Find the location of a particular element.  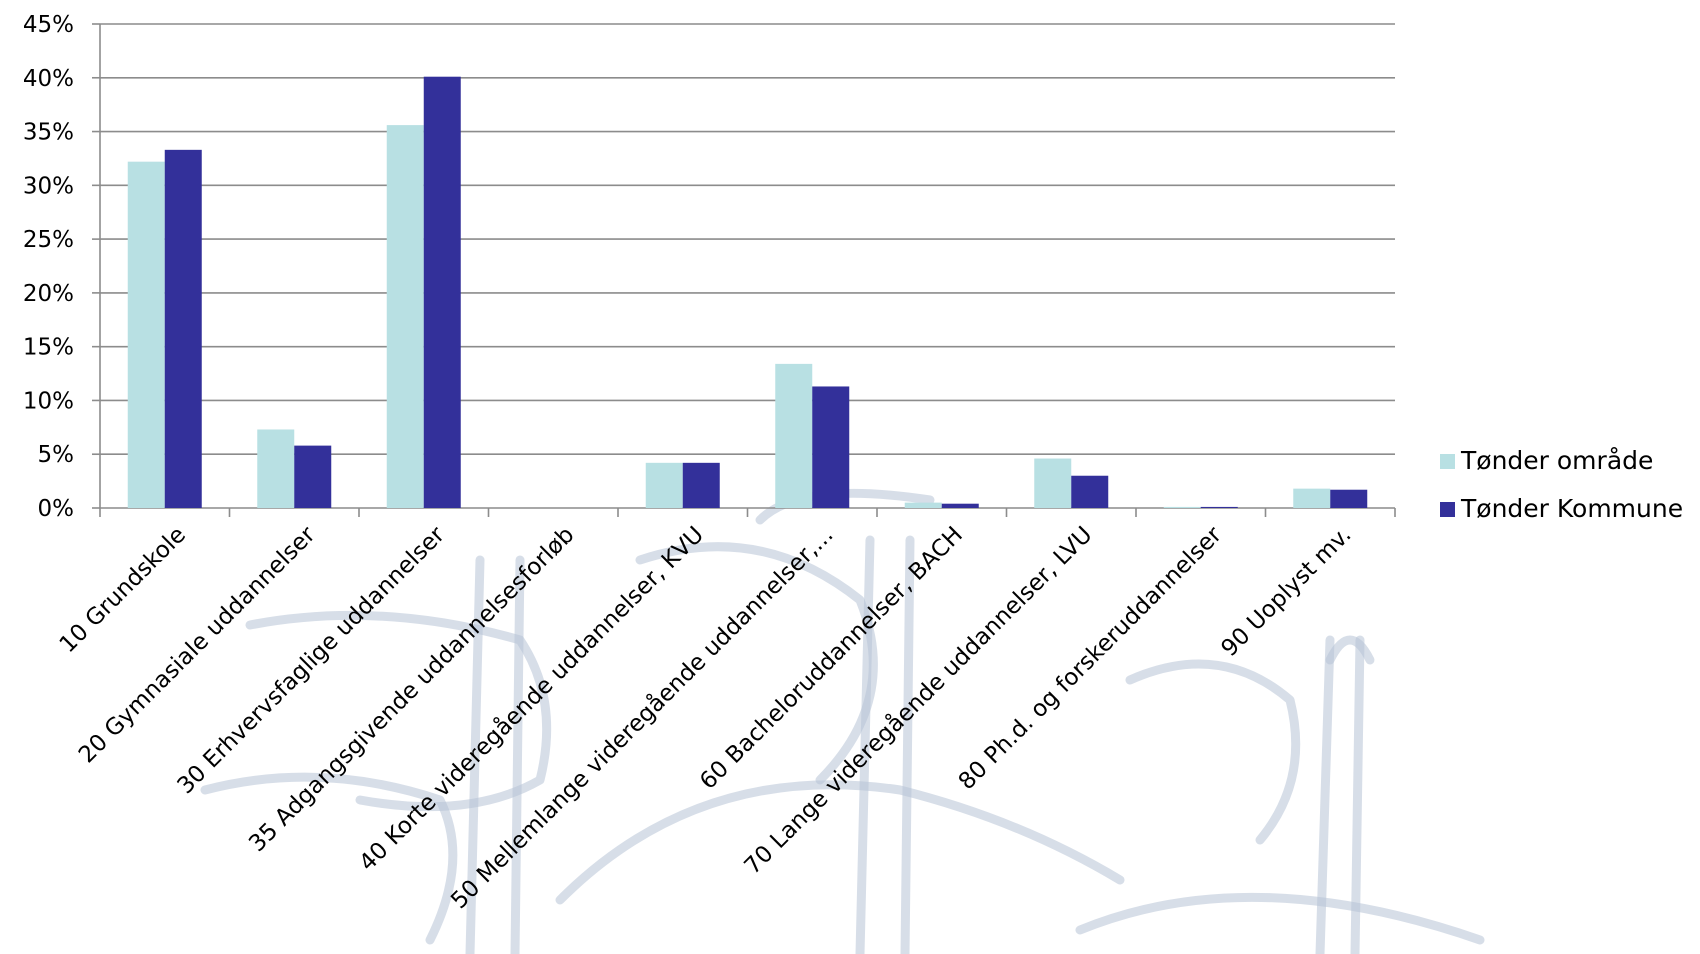

legend-label: Tønder område is located at coordinates (1556, 460).